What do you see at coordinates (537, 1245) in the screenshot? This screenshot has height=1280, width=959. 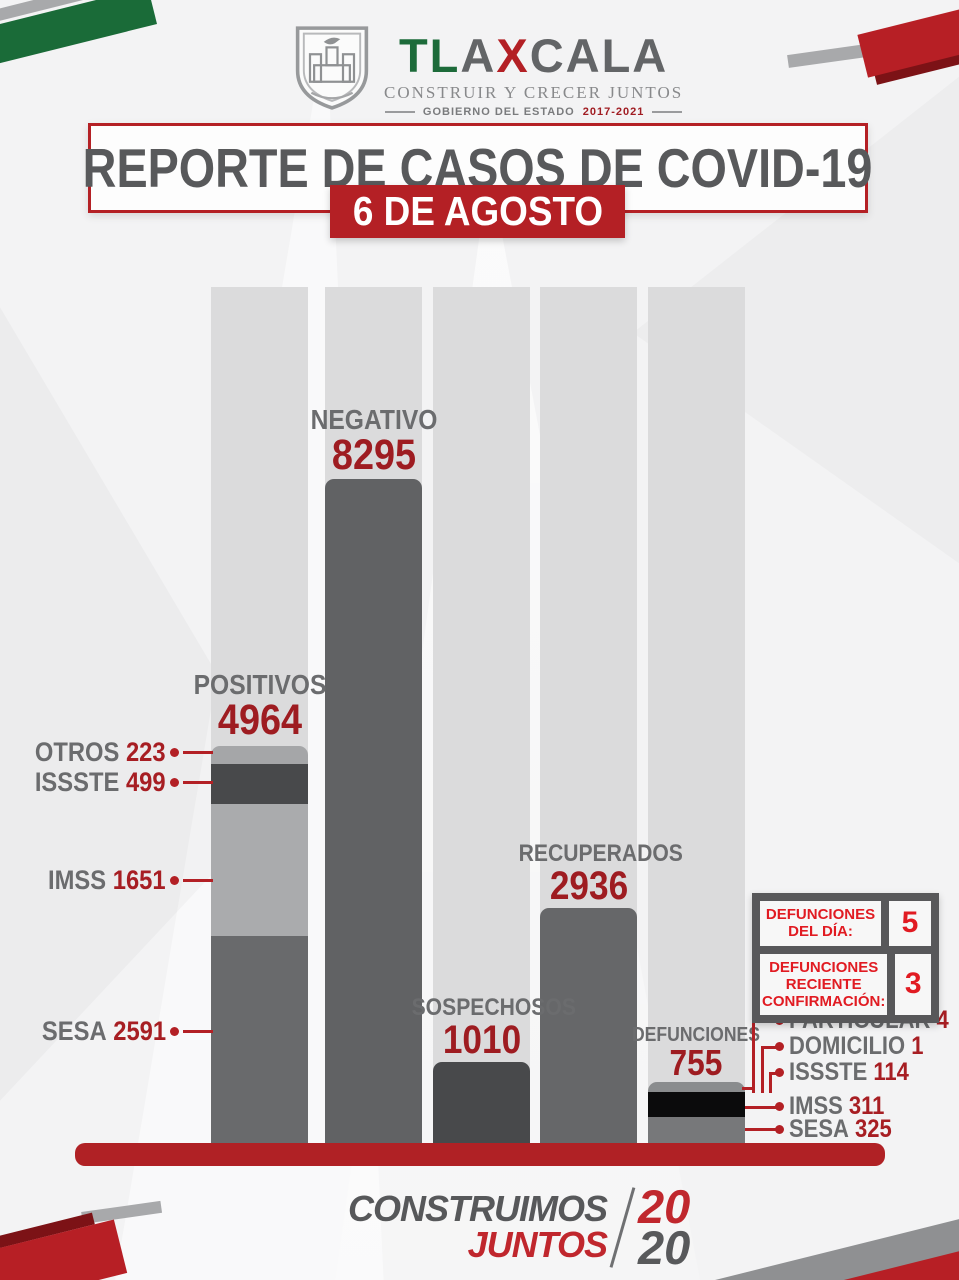 I see `slogan-word-juntos: JUNTOS` at bounding box center [537, 1245].